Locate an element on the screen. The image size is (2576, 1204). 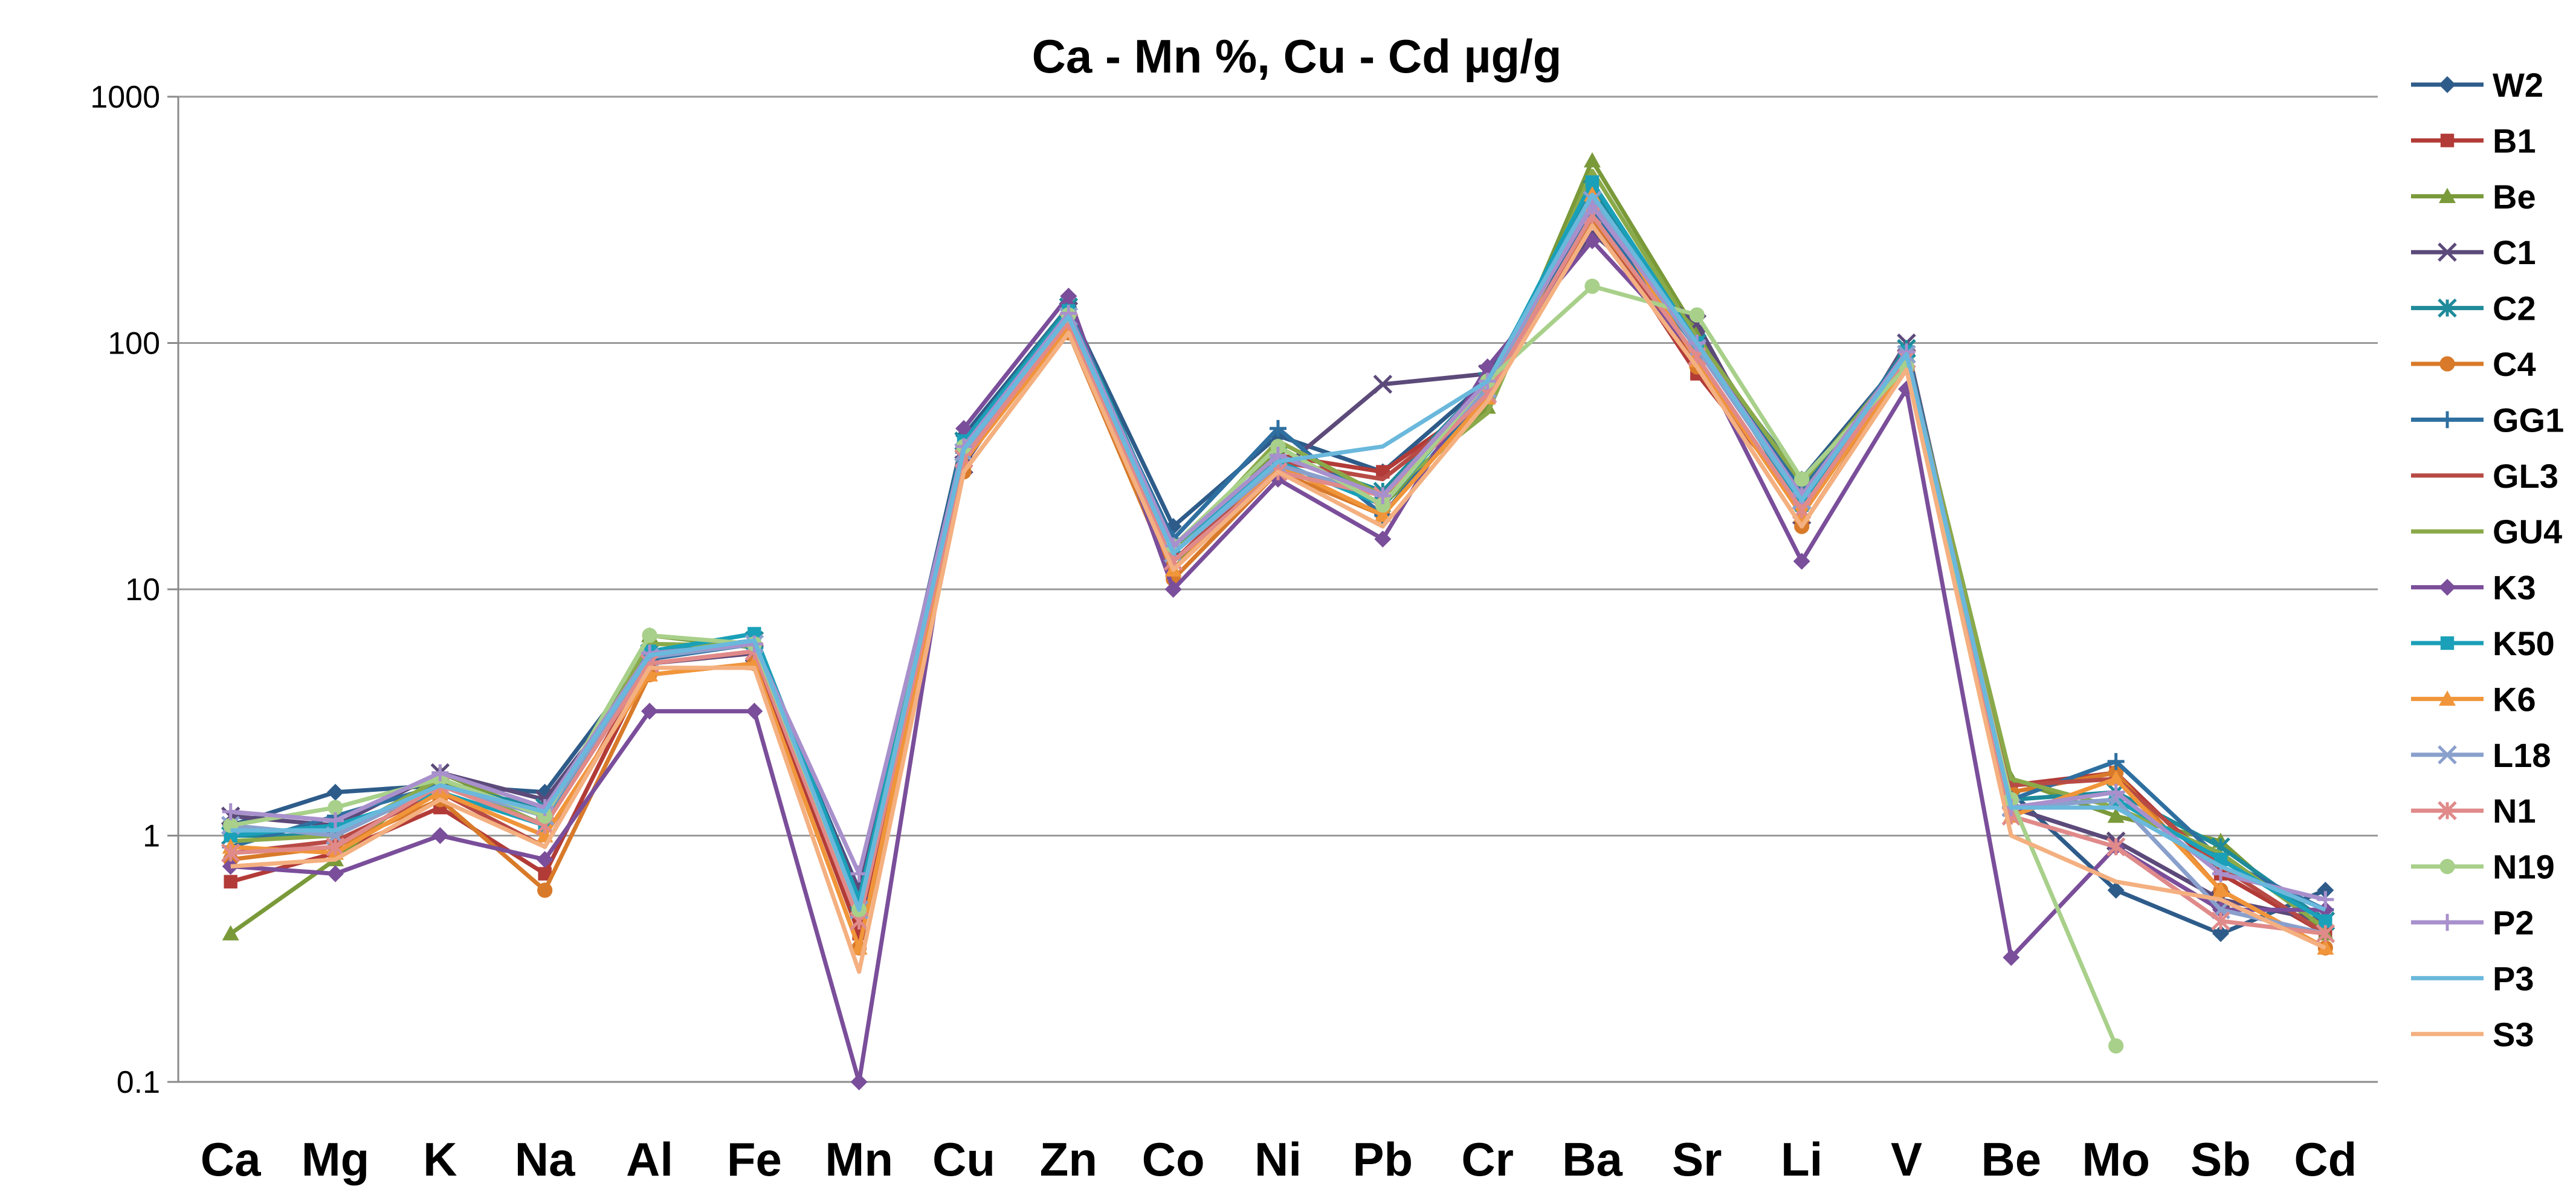
legend-label: S3 is located at coordinates (2514, 1034).